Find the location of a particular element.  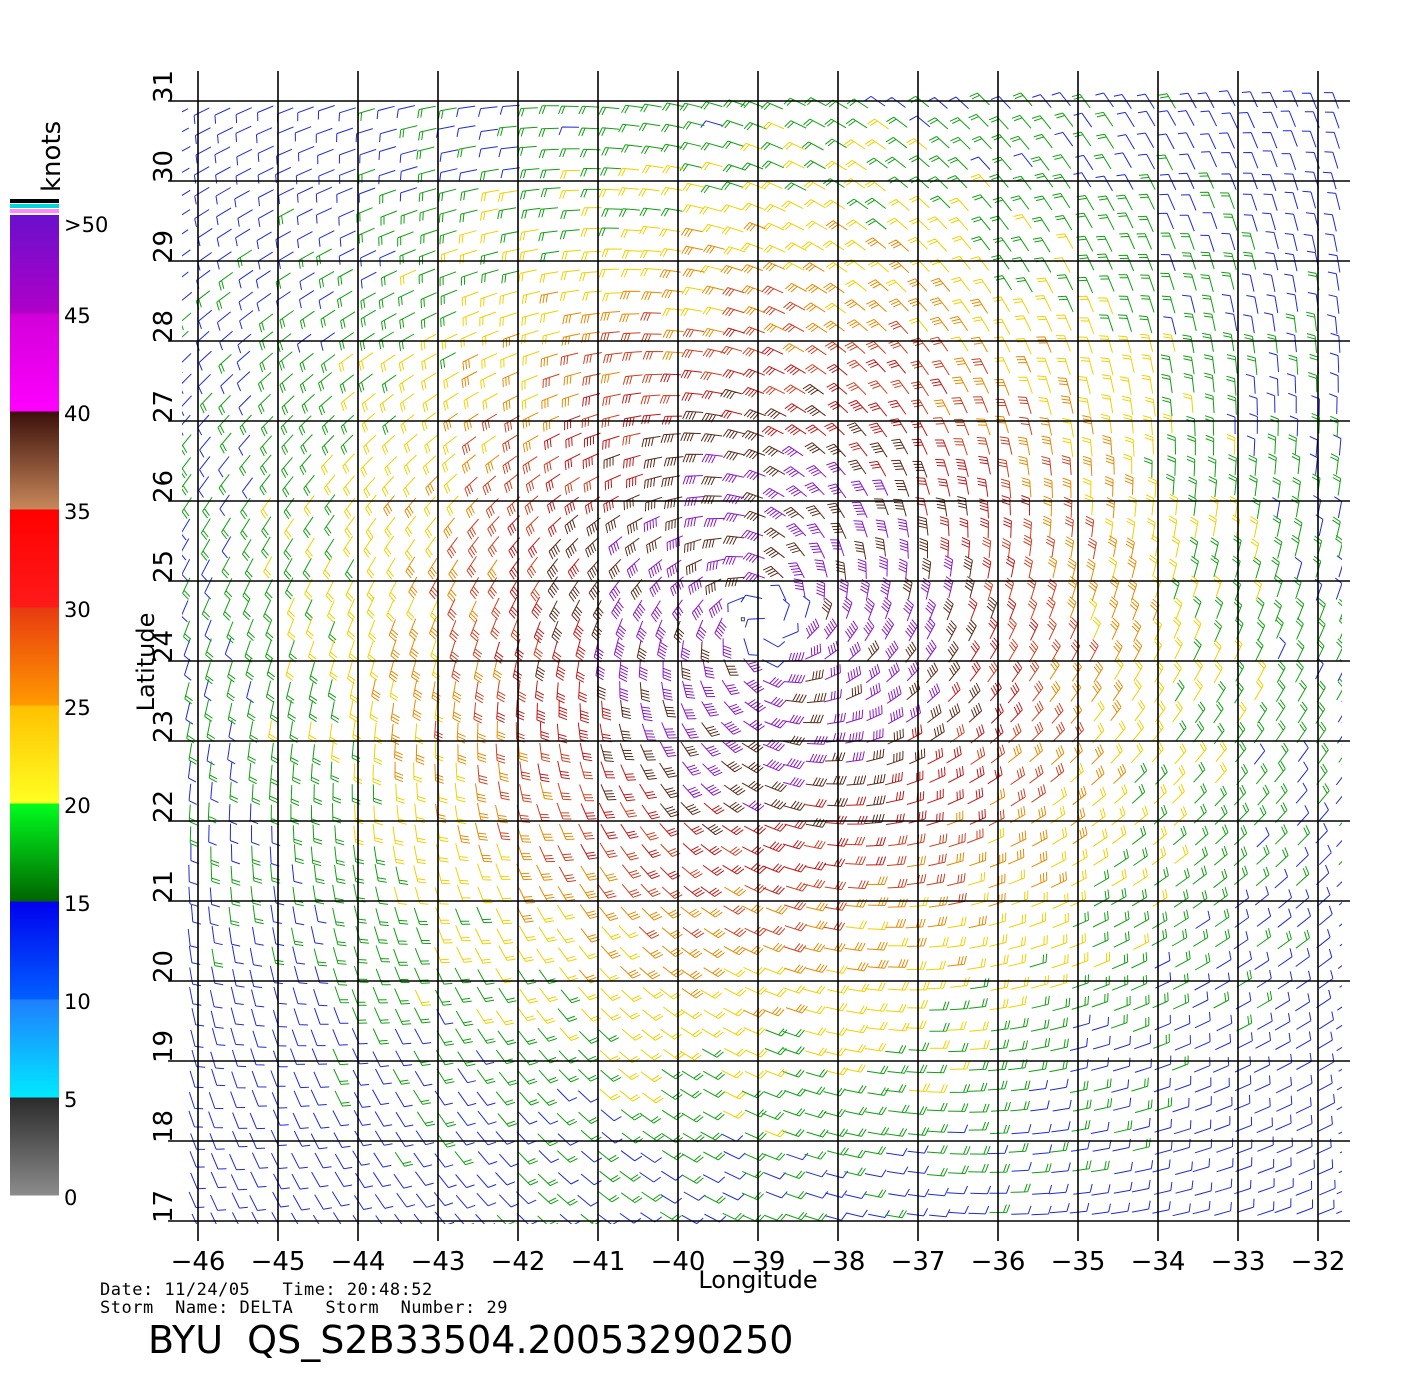

longitude-tick-label: −39 is located at coordinates (758, 1262).